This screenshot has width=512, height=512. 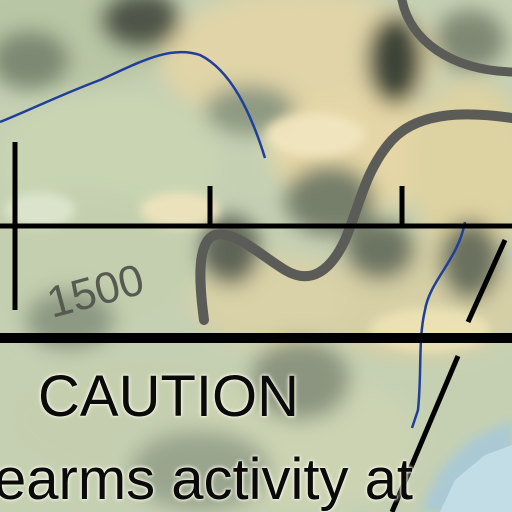 I want to click on caution-text: earms activity at, so click(x=206, y=479).